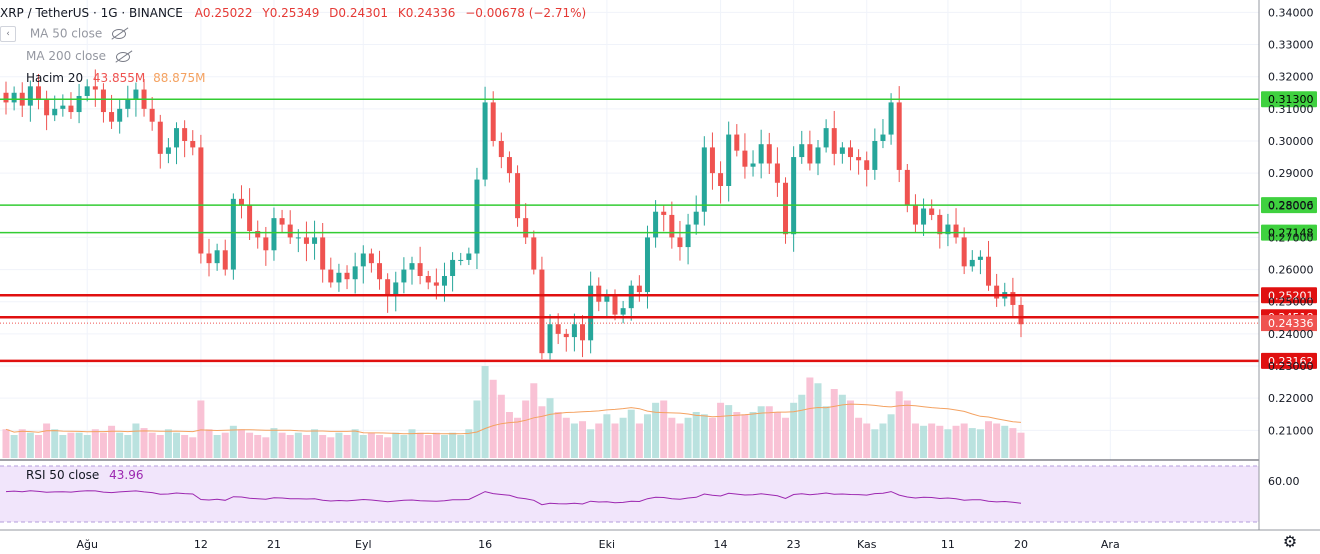 The image size is (1320, 554). What do you see at coordinates (1291, 77) in the screenshot?
I see `price-tick-label: 0.32000` at bounding box center [1291, 77].